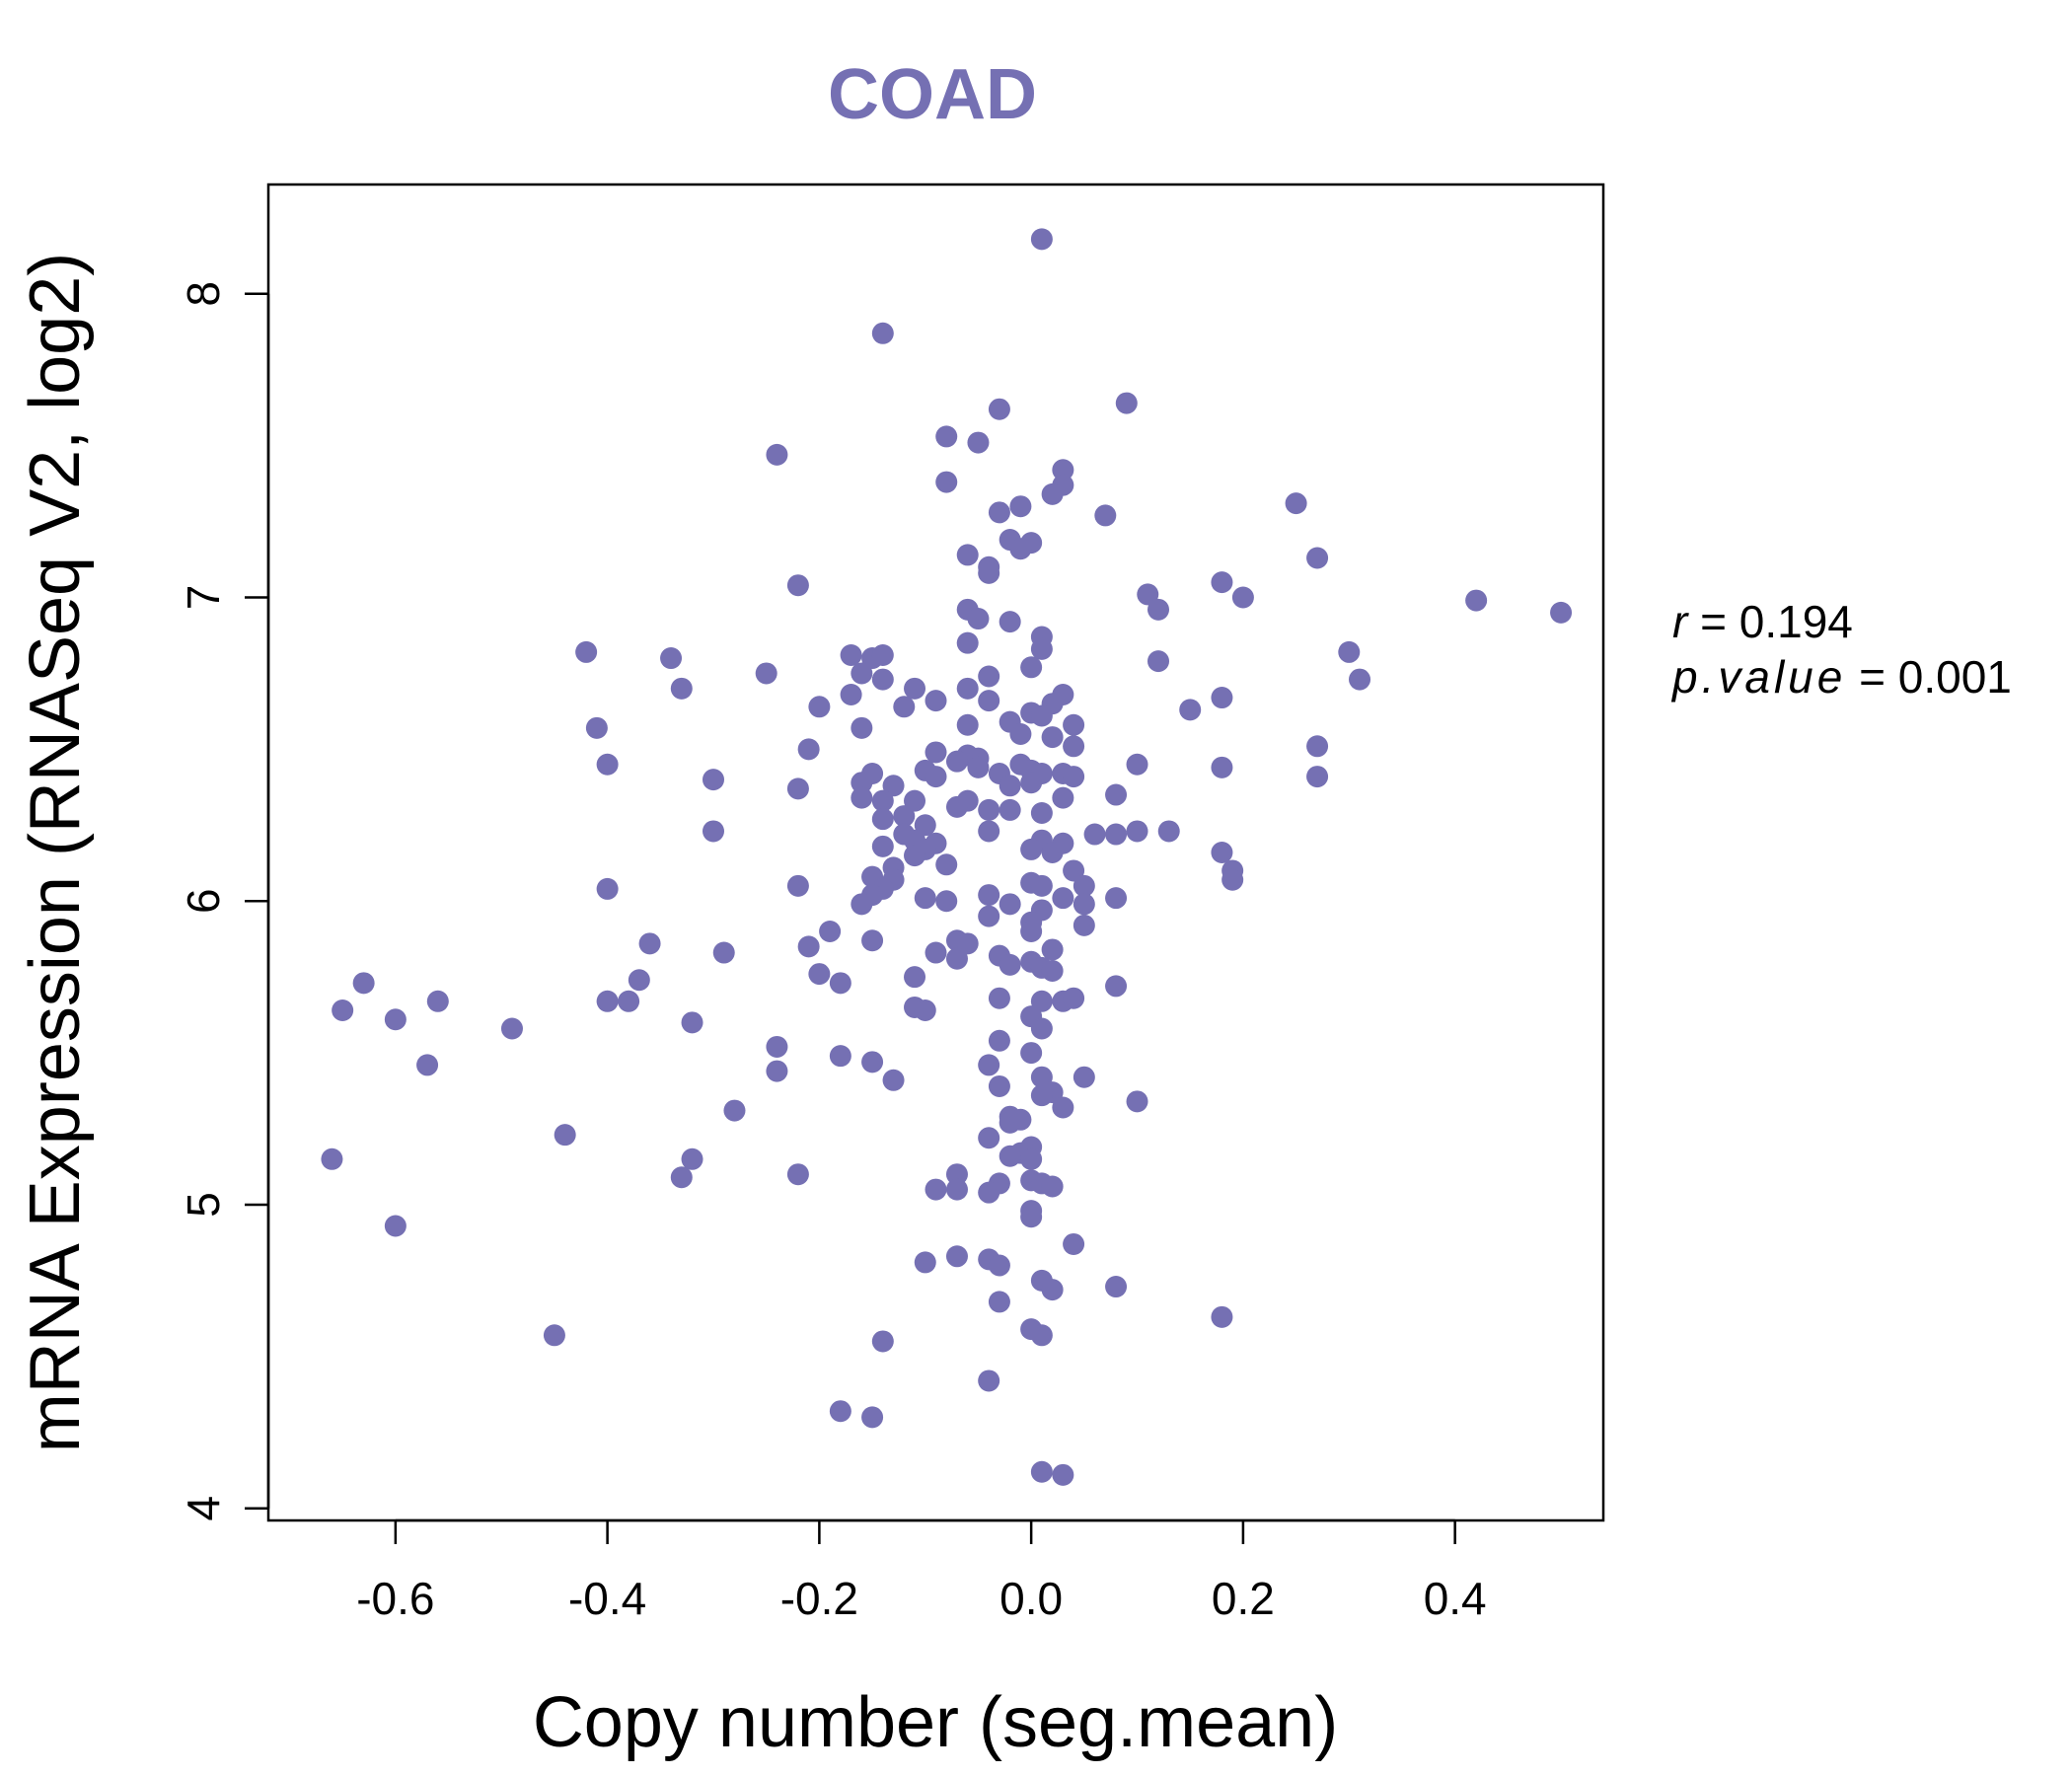 The width and height of the screenshot is (2072, 1776). I want to click on r-value: 0.194, so click(1796, 621).